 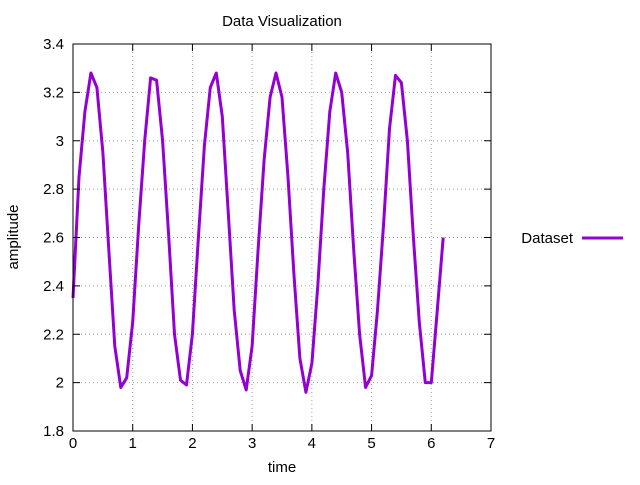 I want to click on y-tick-label: 3, so click(x=60, y=141).